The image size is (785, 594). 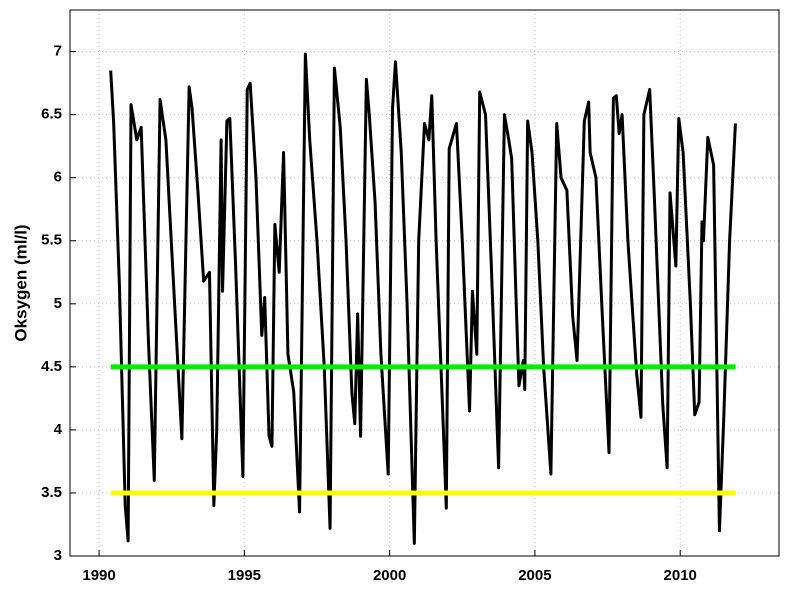 What do you see at coordinates (534, 575) in the screenshot?
I see `x-tick-label: 2005` at bounding box center [534, 575].